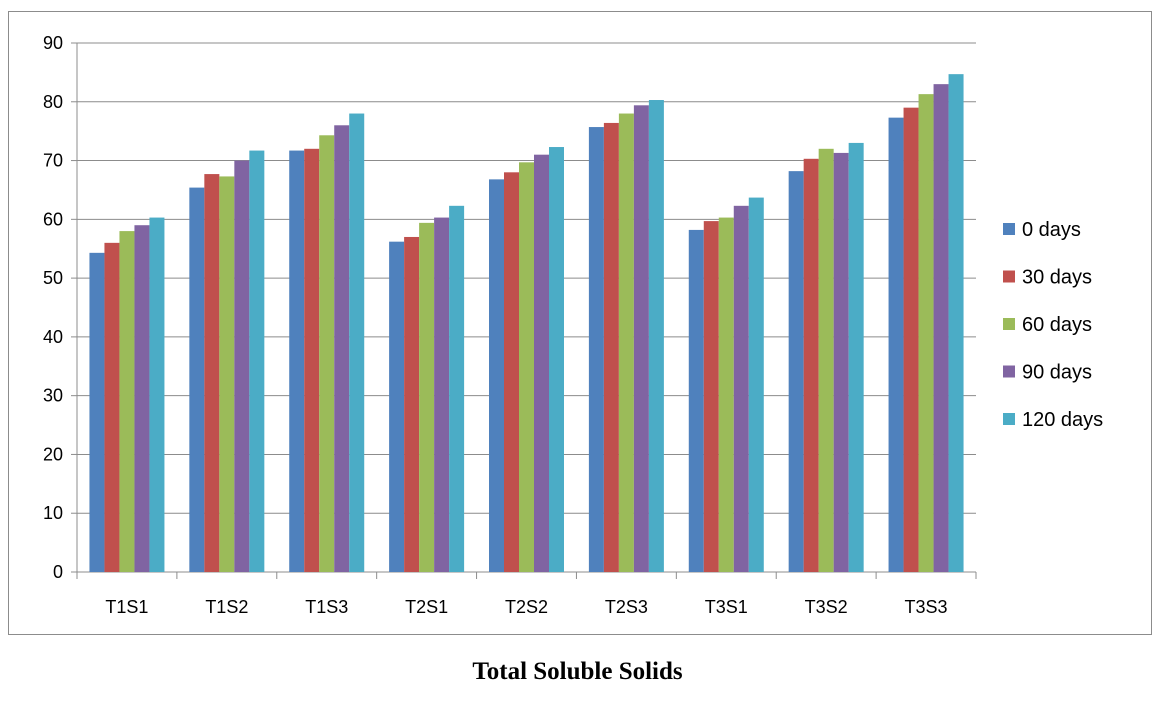 This screenshot has height=705, width=1155. What do you see at coordinates (1062, 420) in the screenshot?
I see `legend-label: 120 days` at bounding box center [1062, 420].